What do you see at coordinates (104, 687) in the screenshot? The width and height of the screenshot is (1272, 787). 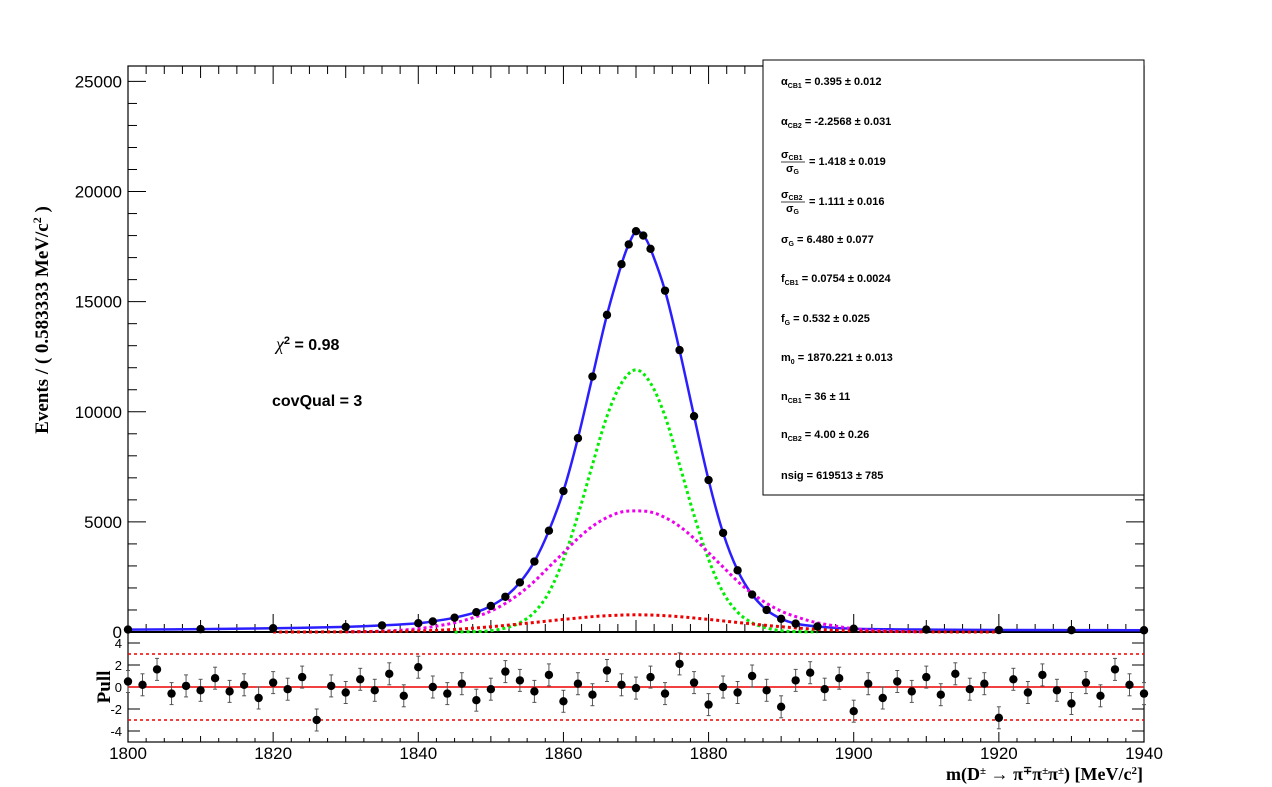 I see `pull-y-axis-title: Pull` at bounding box center [104, 687].